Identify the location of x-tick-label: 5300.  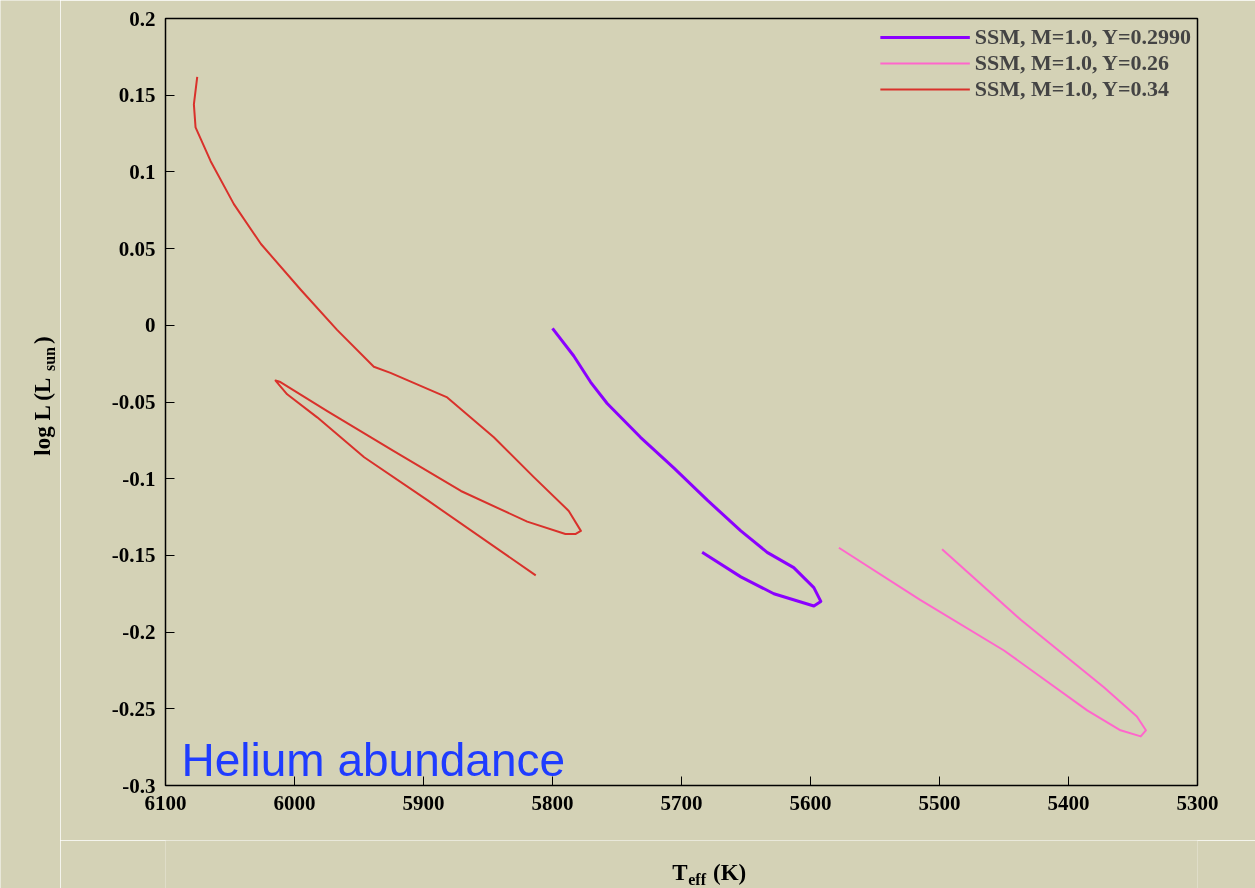
(1197, 802).